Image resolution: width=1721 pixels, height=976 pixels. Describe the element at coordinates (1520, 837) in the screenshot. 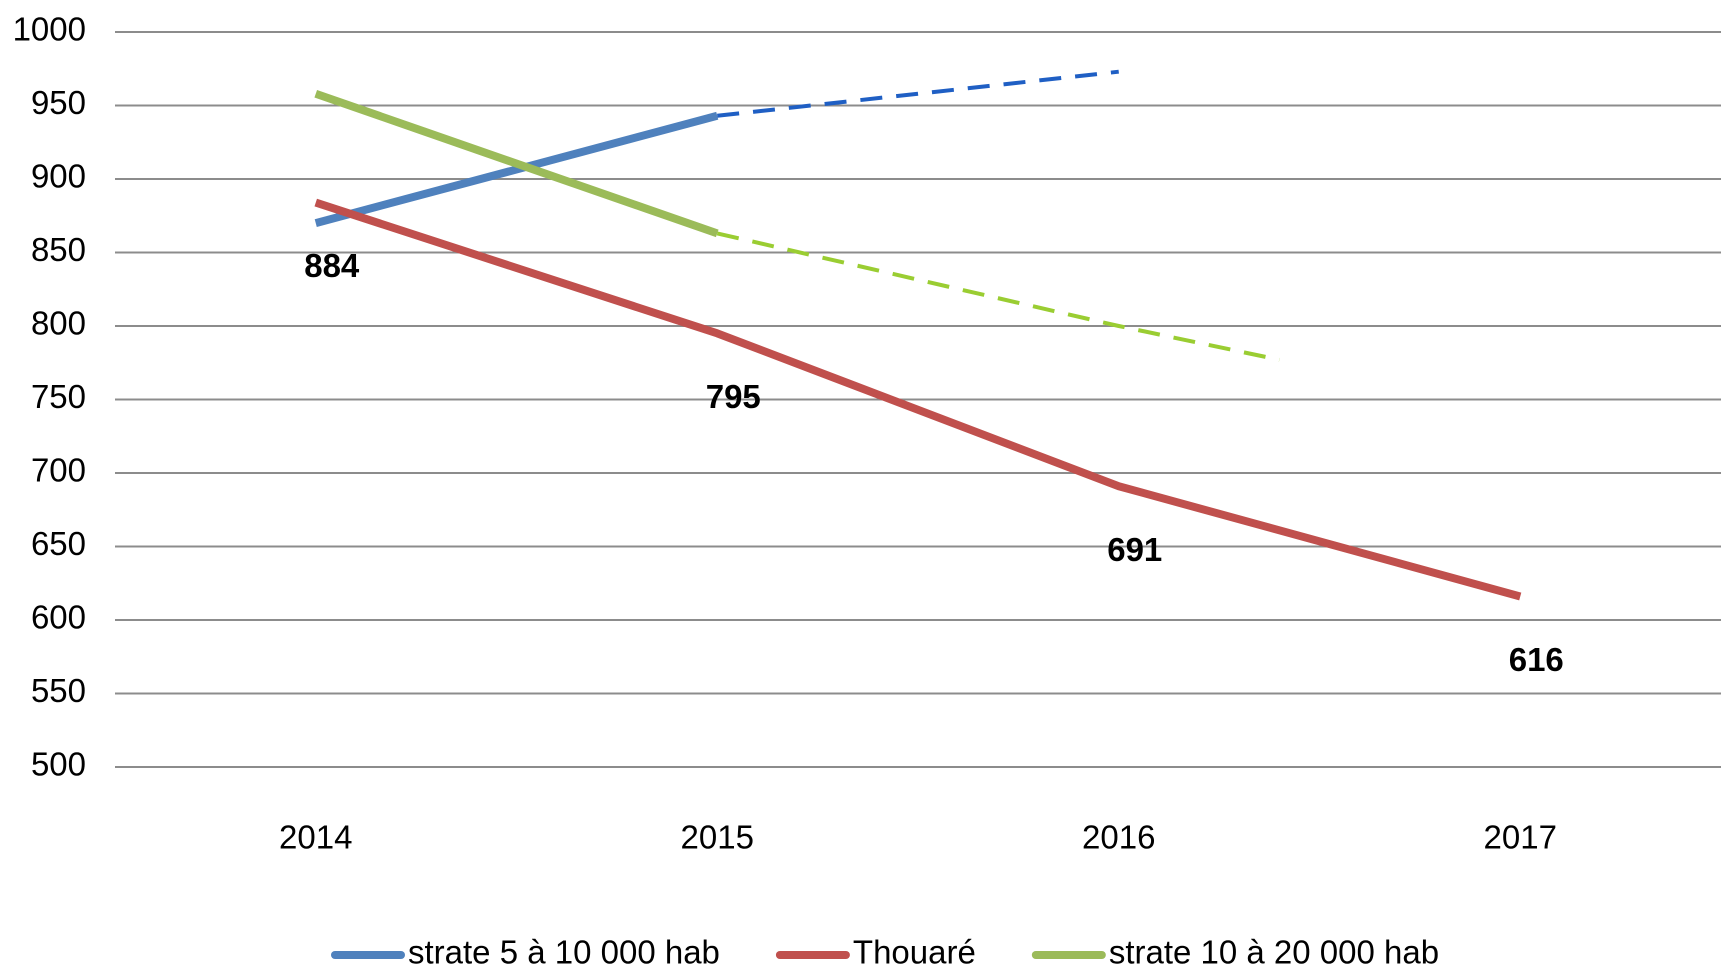

I see `x-tick-label: 2017` at that location.